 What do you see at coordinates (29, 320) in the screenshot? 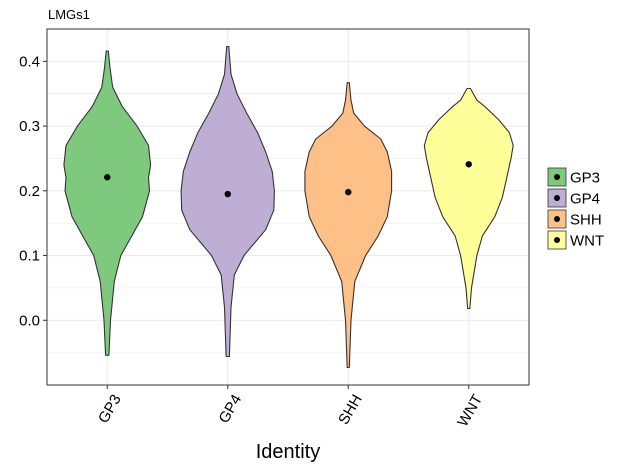
I see `y-tick-label: 0.0` at bounding box center [29, 320].